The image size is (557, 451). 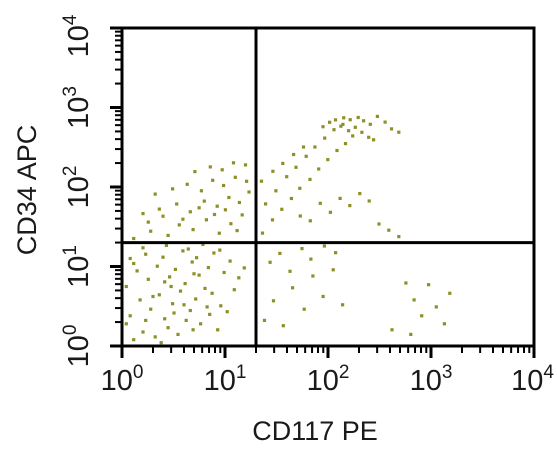 What do you see at coordinates (79, 351) in the screenshot?
I see `y-tick-base-0: 10` at bounding box center [79, 351].